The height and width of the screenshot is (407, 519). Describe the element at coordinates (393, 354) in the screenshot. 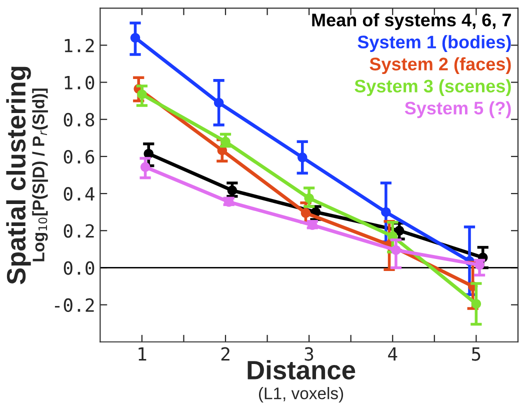

I see `x-tick-label: 4` at that location.